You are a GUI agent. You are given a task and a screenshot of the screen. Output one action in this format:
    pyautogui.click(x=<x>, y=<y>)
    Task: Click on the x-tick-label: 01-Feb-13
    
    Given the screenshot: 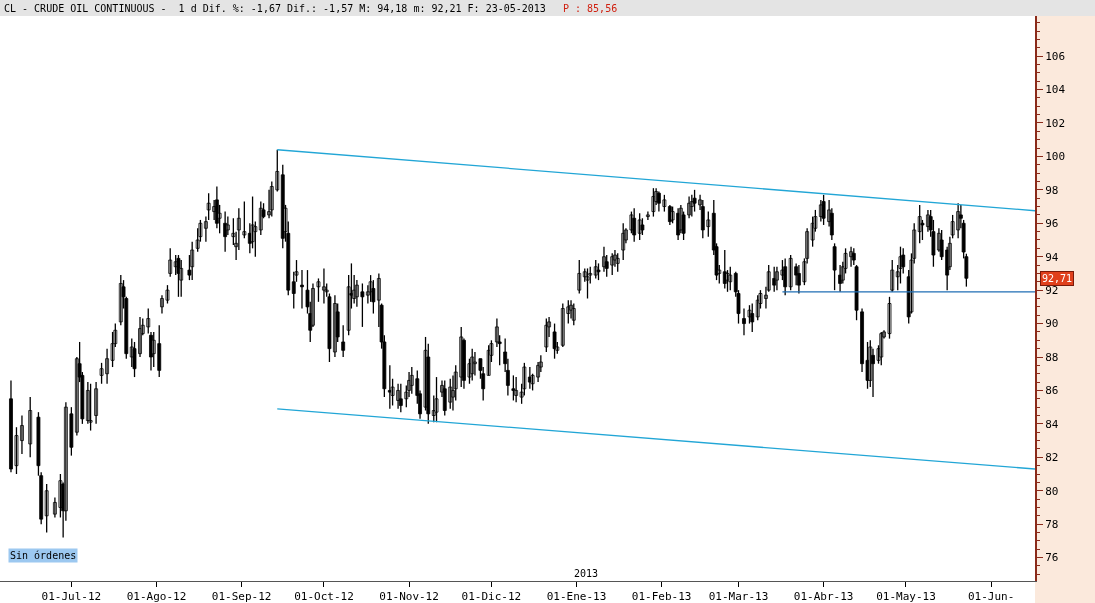 What is the action you would take?
    pyautogui.click(x=661, y=596)
    